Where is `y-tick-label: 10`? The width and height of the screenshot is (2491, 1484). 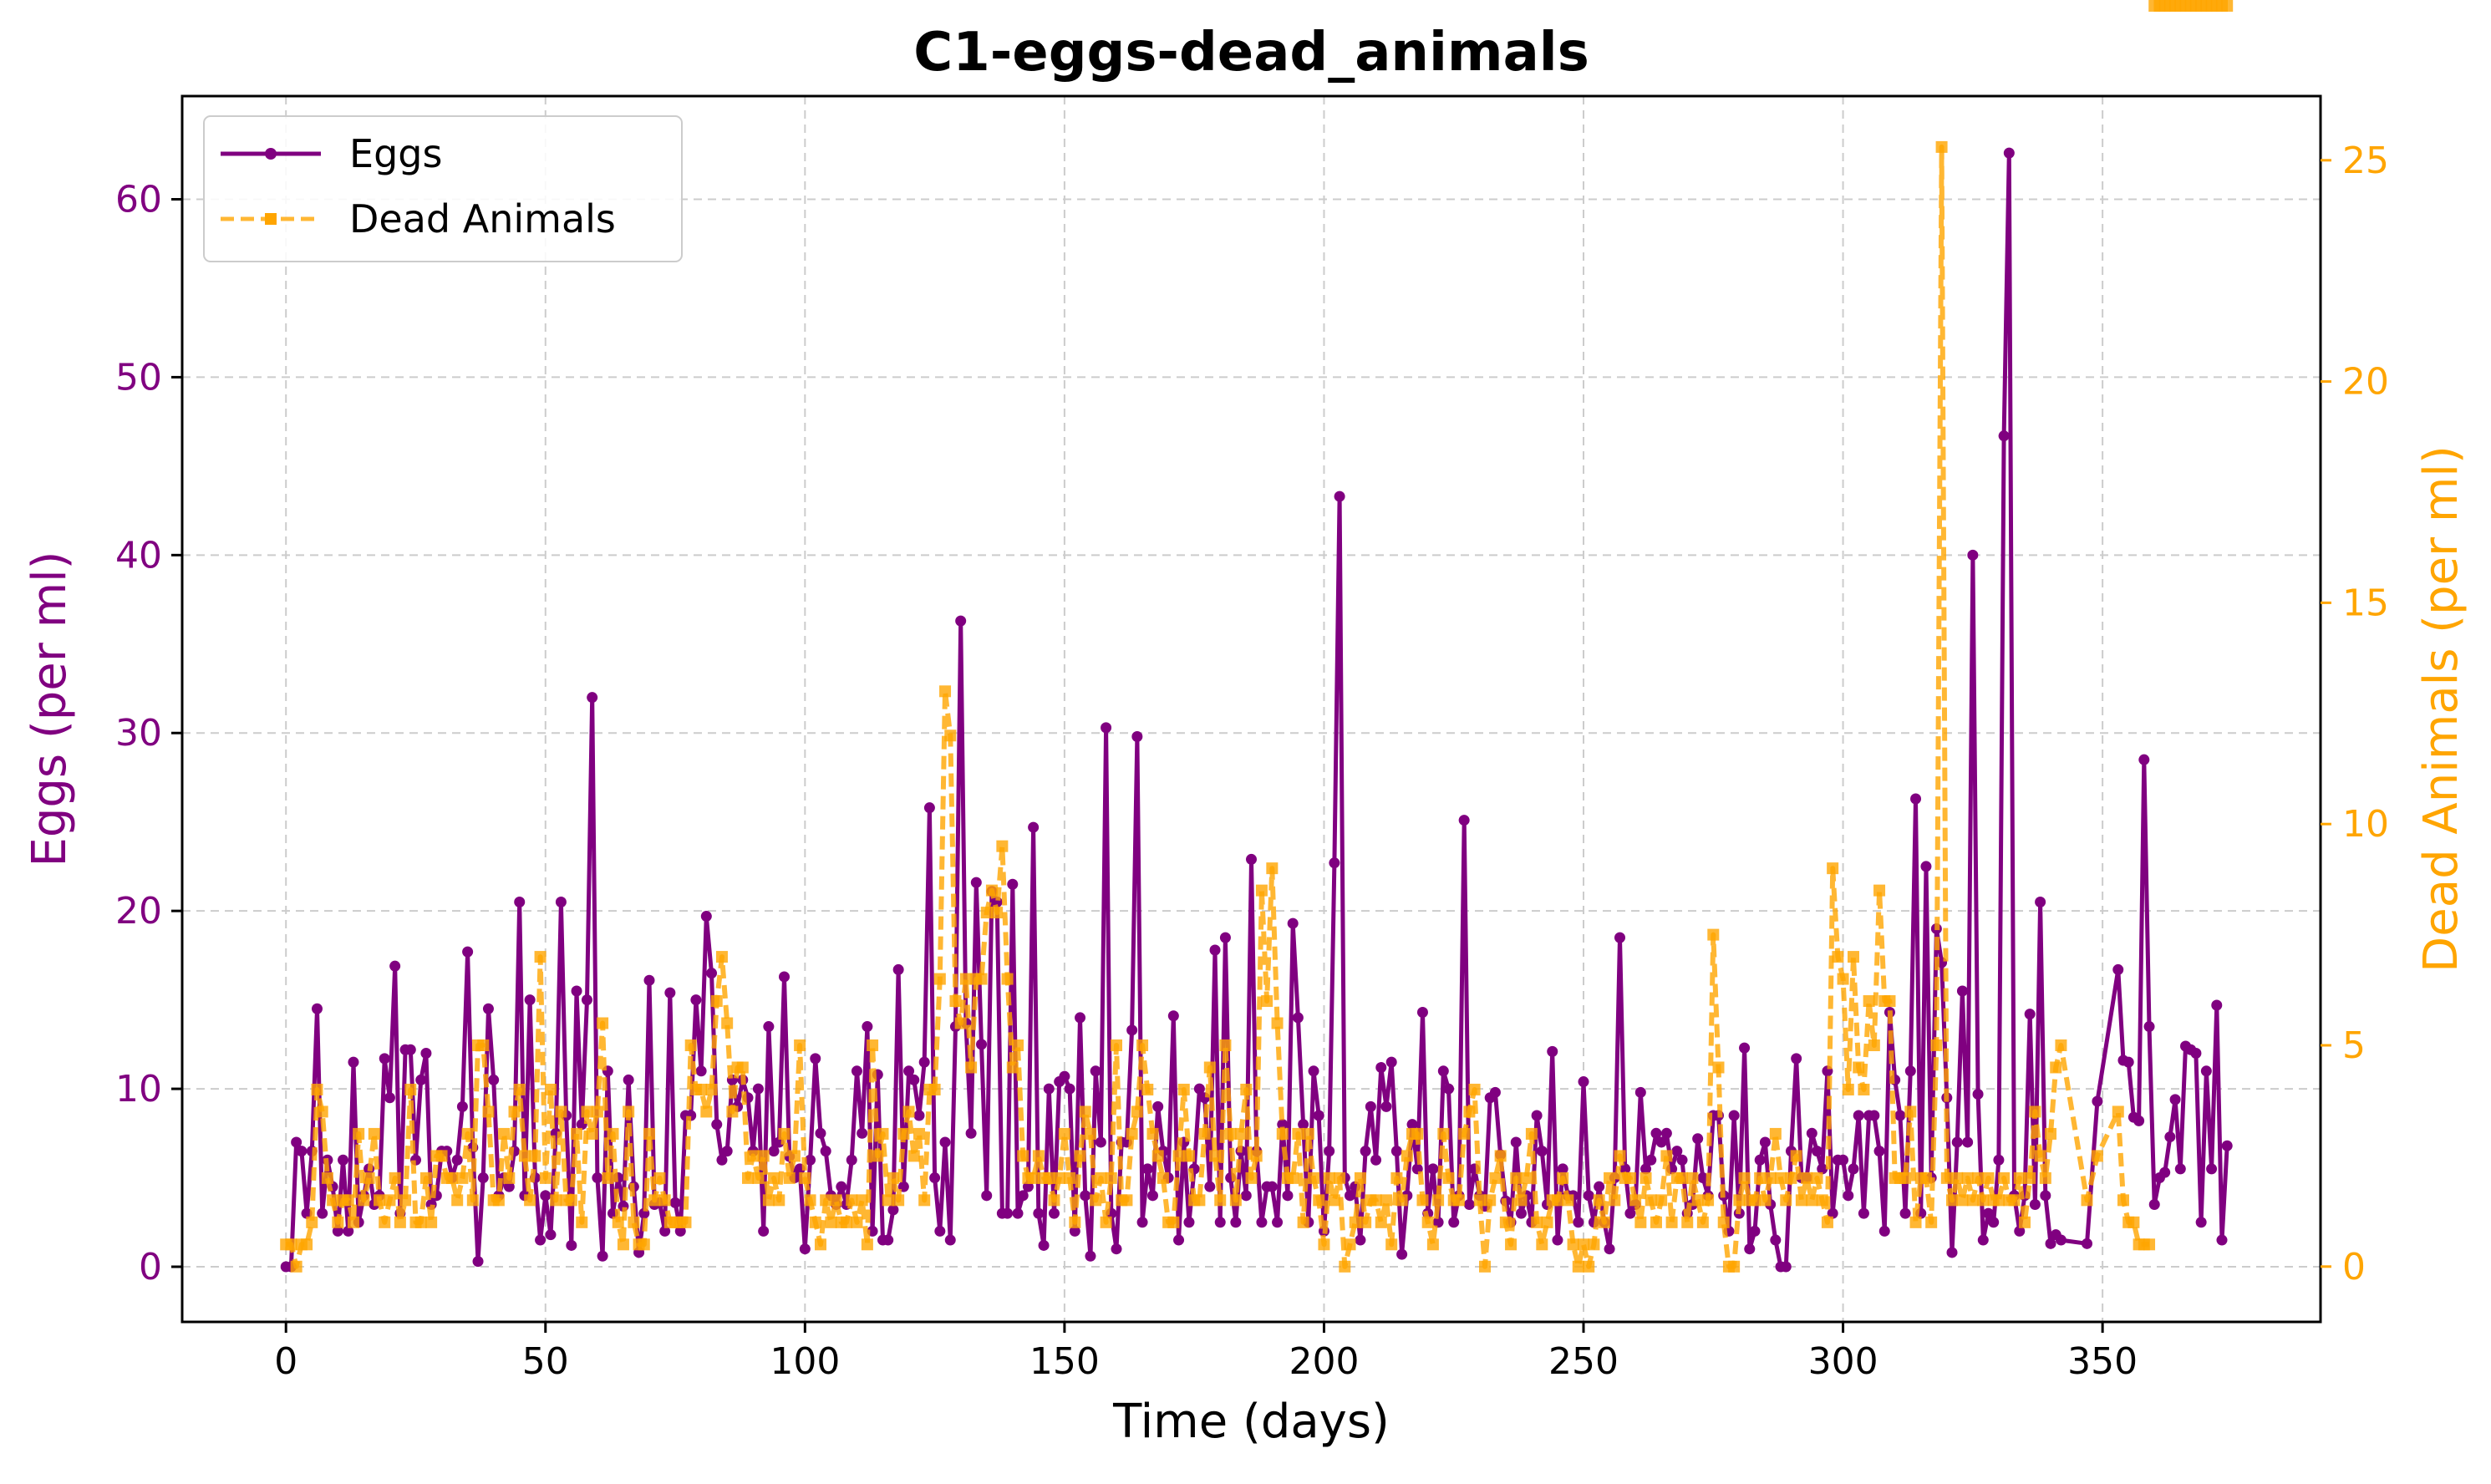 y-tick-label: 10 is located at coordinates (138, 1089).